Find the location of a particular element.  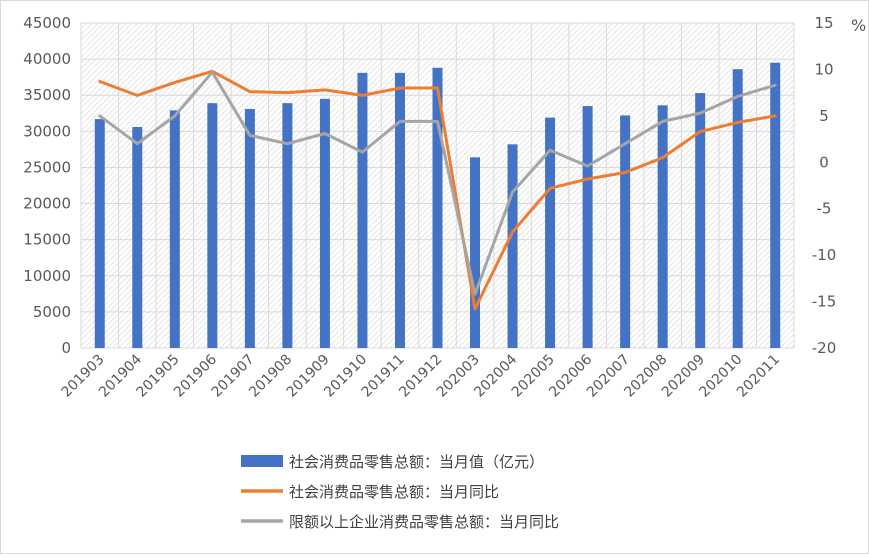

right-tick-label: -10 is located at coordinates (824, 255).